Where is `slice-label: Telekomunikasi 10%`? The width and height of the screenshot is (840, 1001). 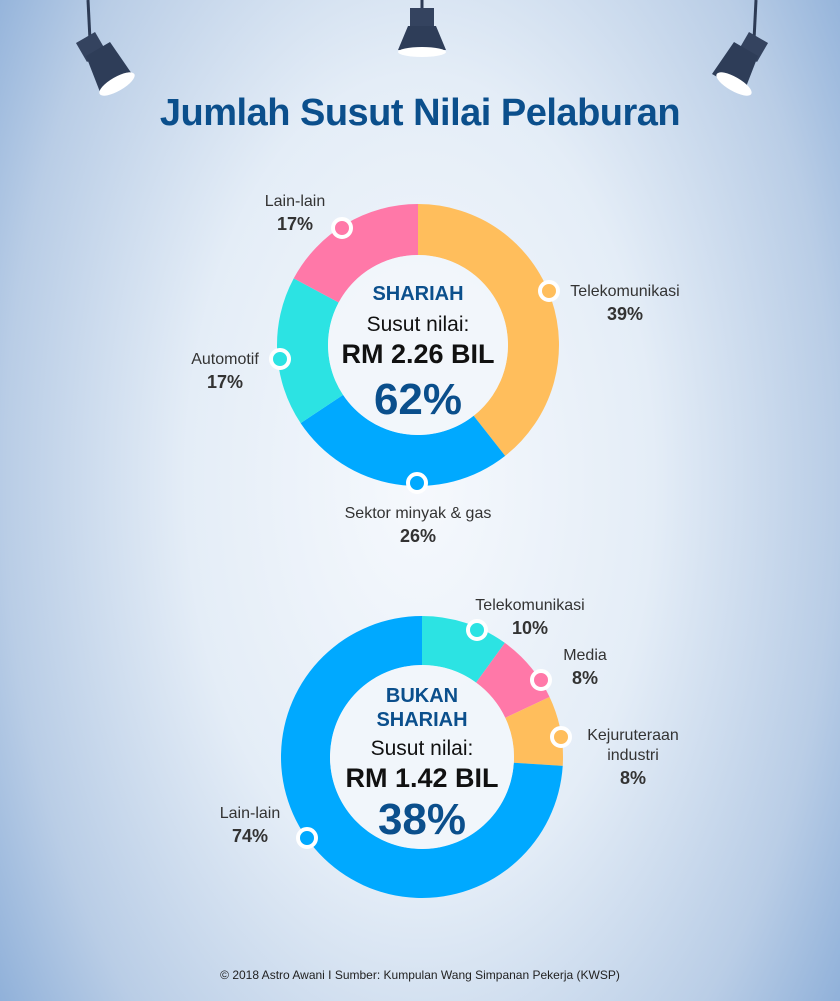 slice-label: Telekomunikasi 10% is located at coordinates (530, 618).